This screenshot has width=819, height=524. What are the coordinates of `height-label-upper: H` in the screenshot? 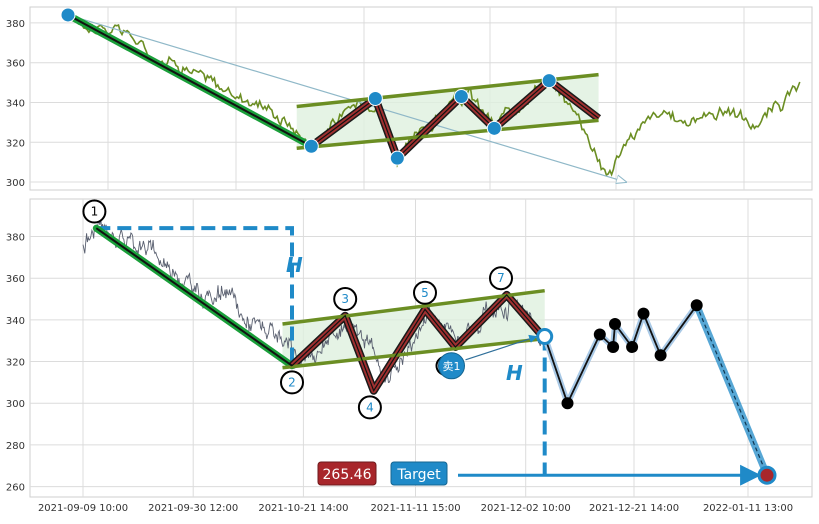 It's located at (294, 265).